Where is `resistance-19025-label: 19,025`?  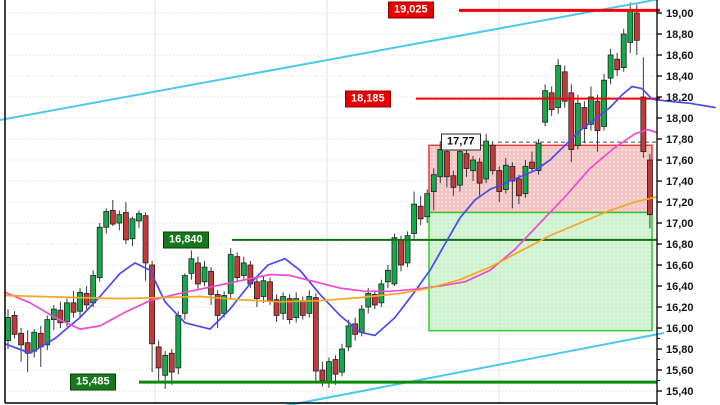 resistance-19025-label: 19,025 is located at coordinates (411, 10).